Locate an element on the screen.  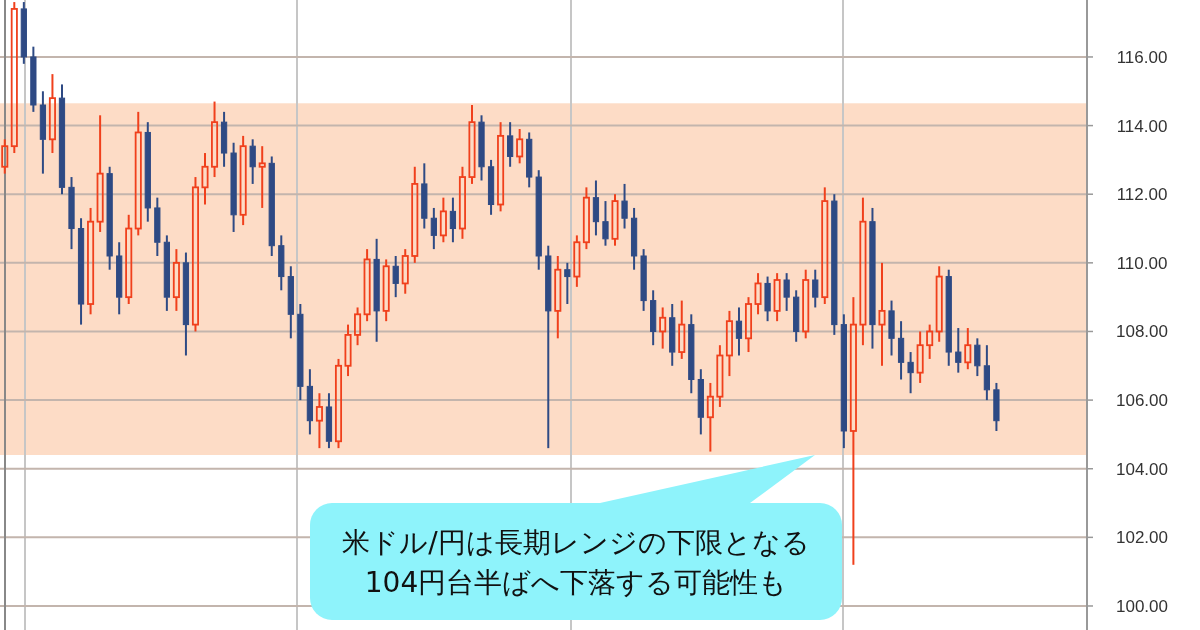
annotation: 米ドル/円は長期レンジの下限となる 104円台半ばへ下落する可能性も is located at coordinates (576, 562).